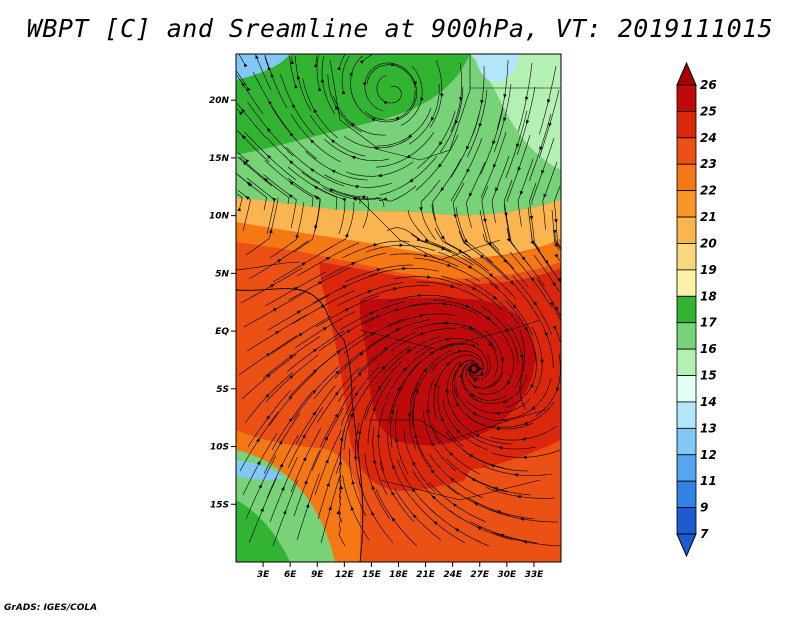  What do you see at coordinates (708, 270) in the screenshot?
I see `colorbar-label: 19` at bounding box center [708, 270].